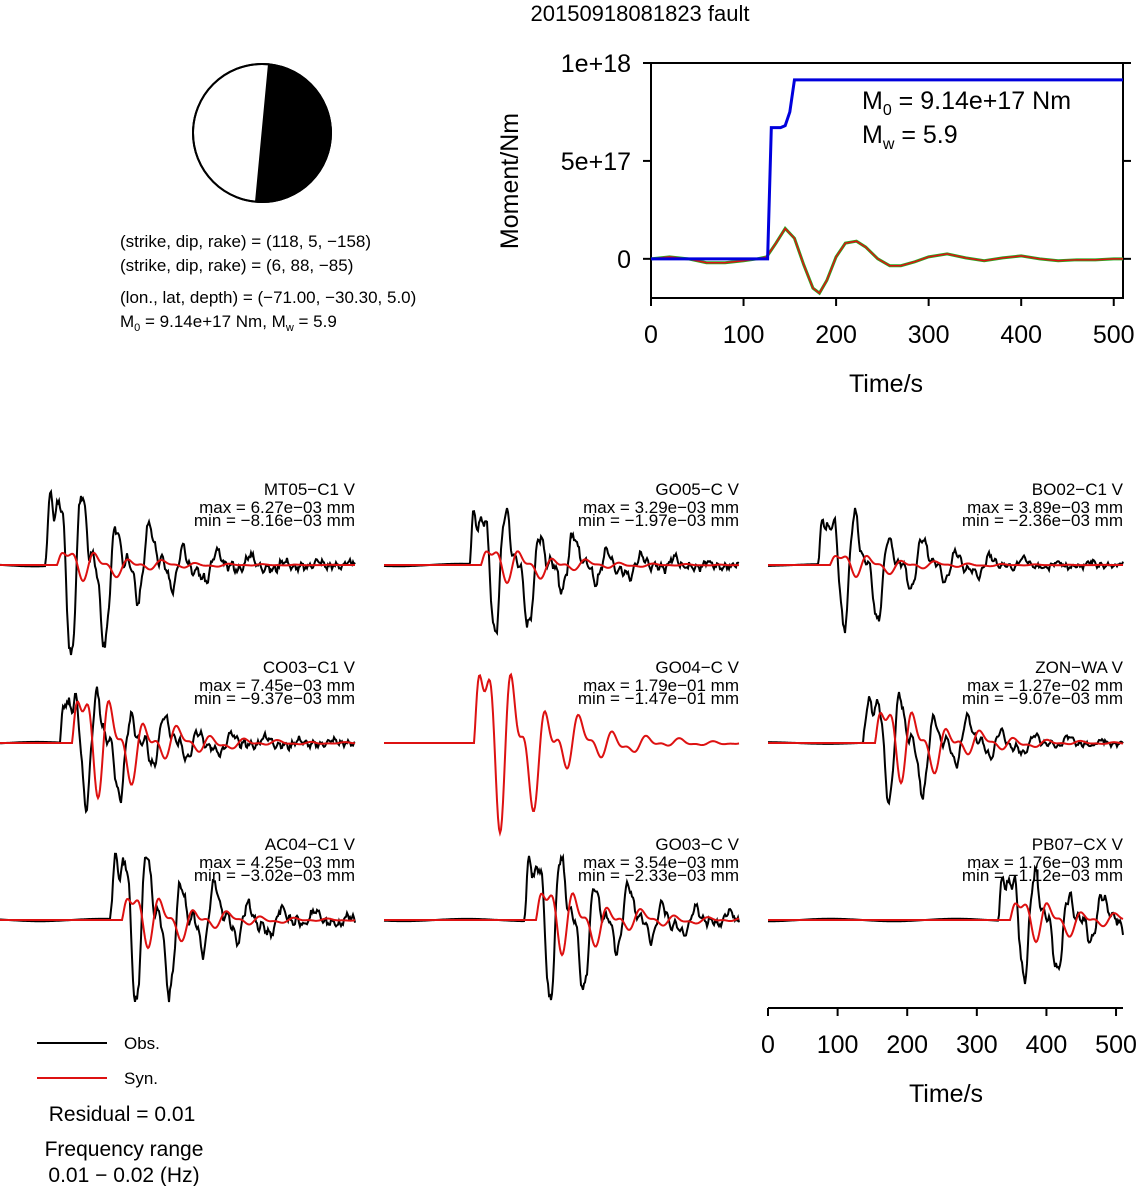 This screenshot has height=1191, width=1139. What do you see at coordinates (274, 698) in the screenshot?
I see `station-min: min = −9.37e−03 mm` at bounding box center [274, 698].